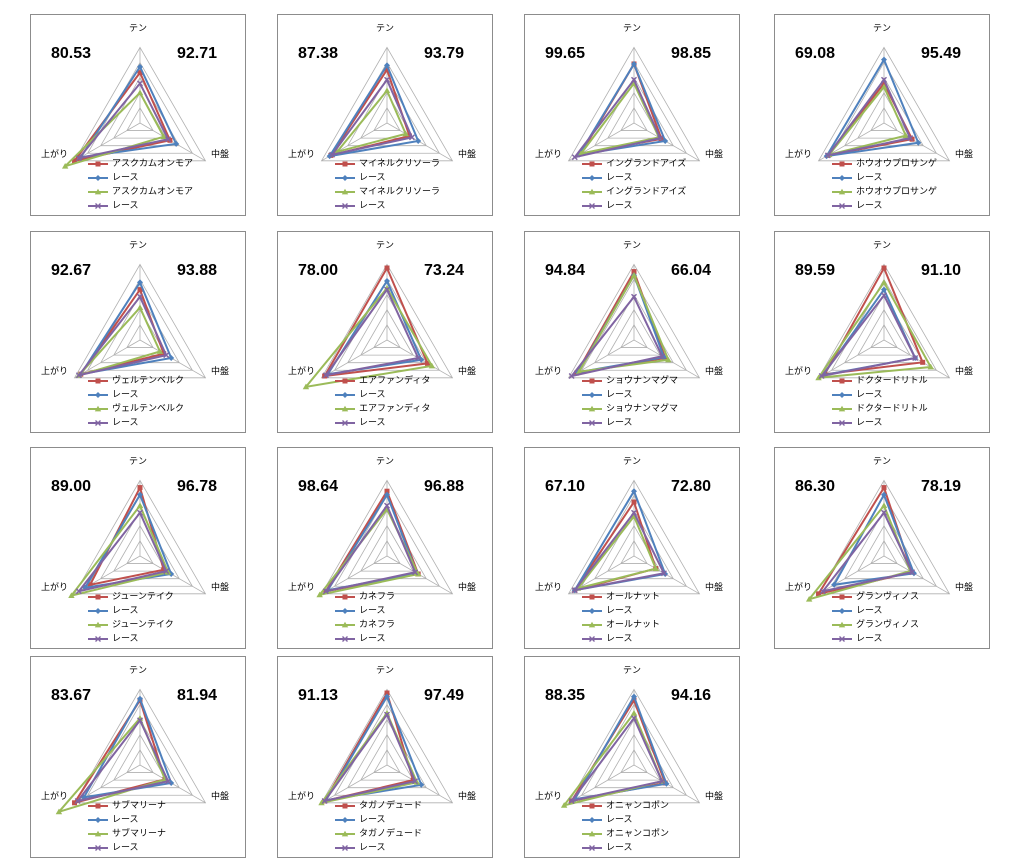 The image size is (1024, 866). I want to click on radar-chart-panel: 88.35 94.16 テン 中盤 上がり オニャンコポン レース オニャンコポン レース, so click(632, 757).